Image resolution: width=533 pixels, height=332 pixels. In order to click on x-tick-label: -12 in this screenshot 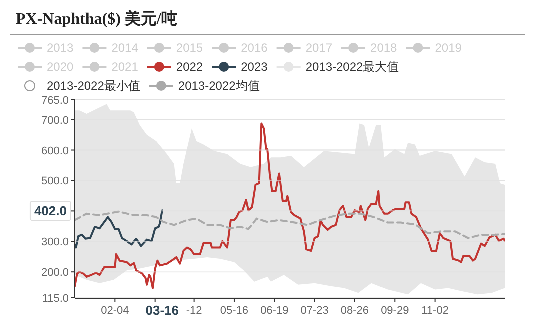, I will do `click(194, 311)`.